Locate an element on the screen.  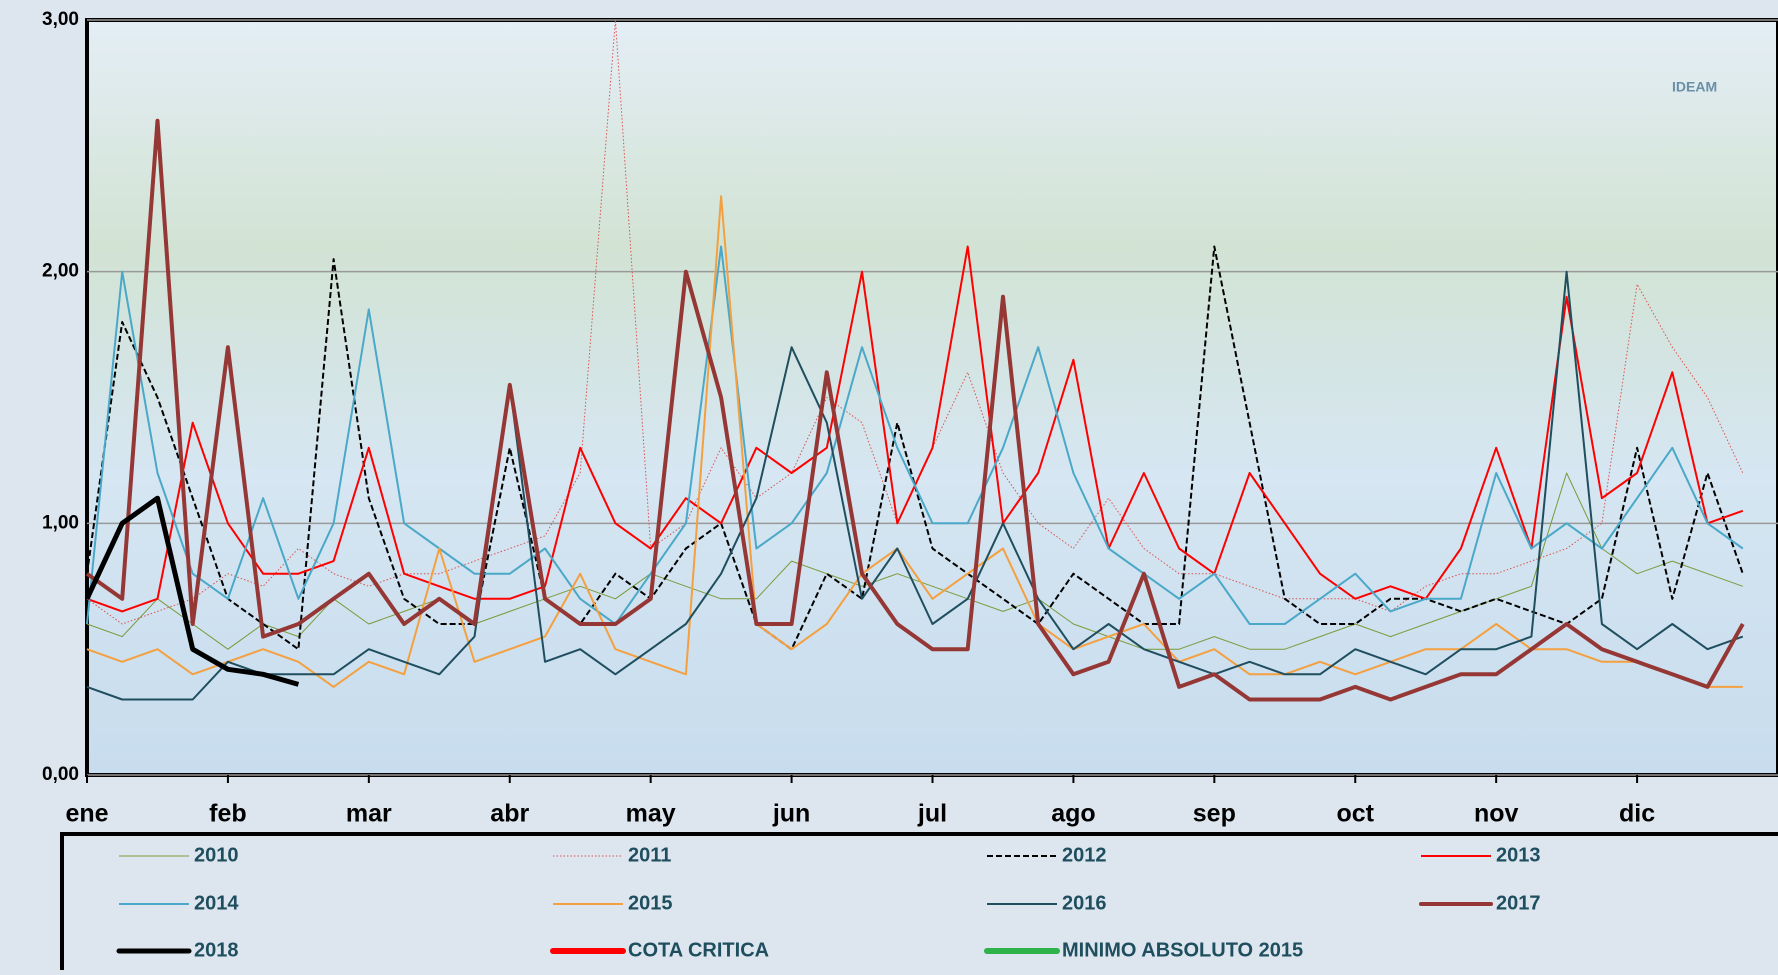
y-tick-label: 1,00 is located at coordinates (60, 522).